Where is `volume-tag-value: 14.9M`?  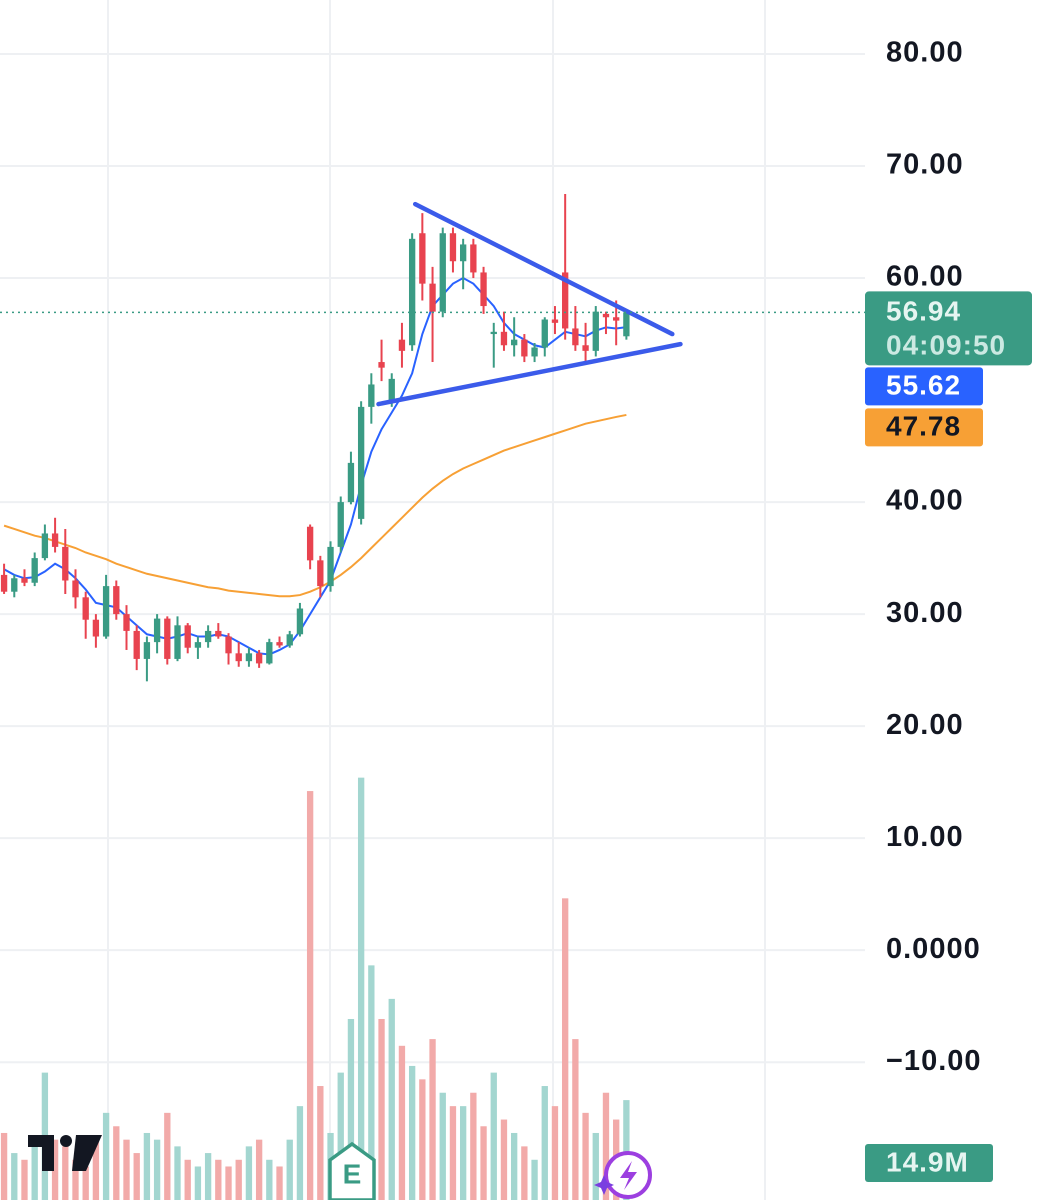
volume-tag-value: 14.9M is located at coordinates (927, 1161).